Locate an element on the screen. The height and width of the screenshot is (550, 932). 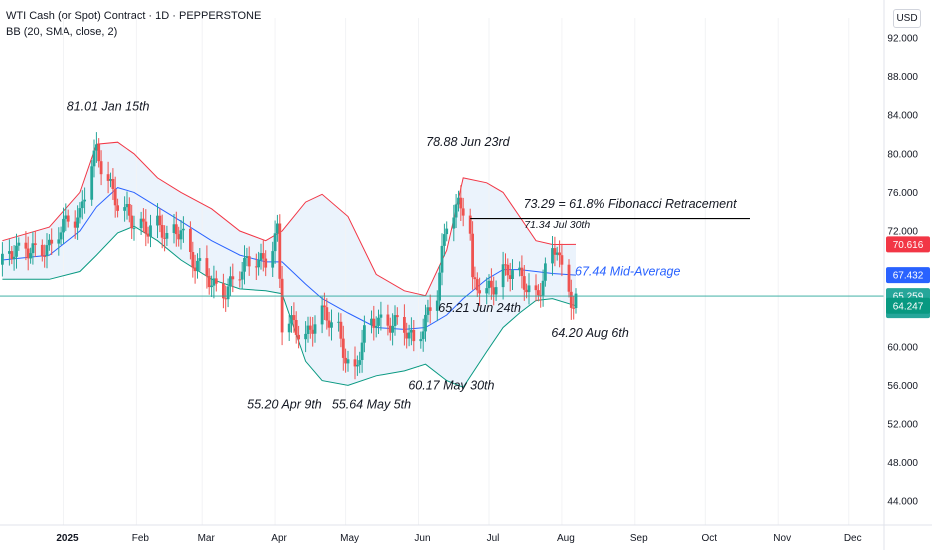
x-tick-label: Oct is located at coordinates (710, 538).